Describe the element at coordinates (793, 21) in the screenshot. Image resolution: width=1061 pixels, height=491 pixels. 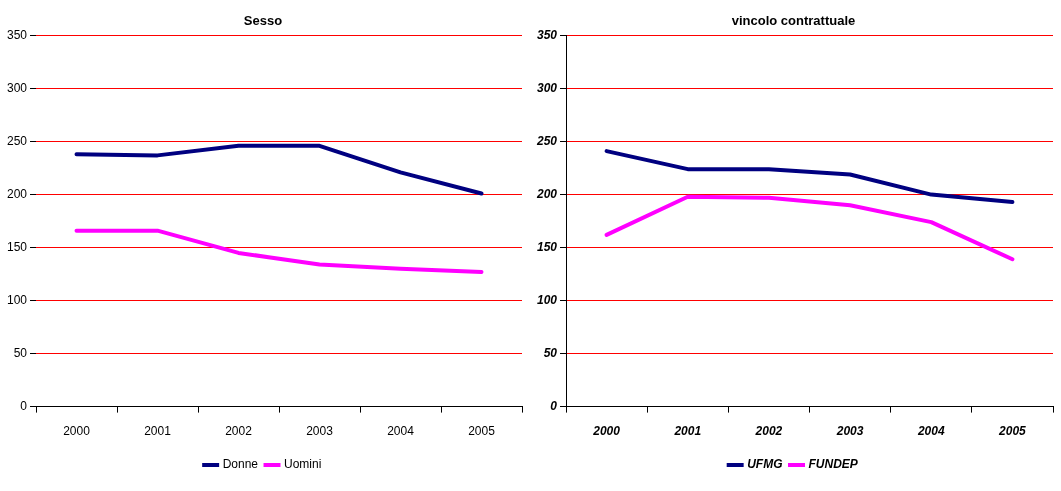
I see `chart-title: vincolo contrattuale` at that location.